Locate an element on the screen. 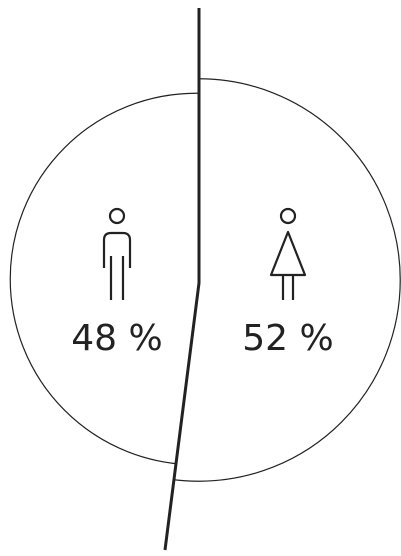 Image resolution: width=401 pixels, height=556 pixels. male-icon is located at coordinates (117, 253).